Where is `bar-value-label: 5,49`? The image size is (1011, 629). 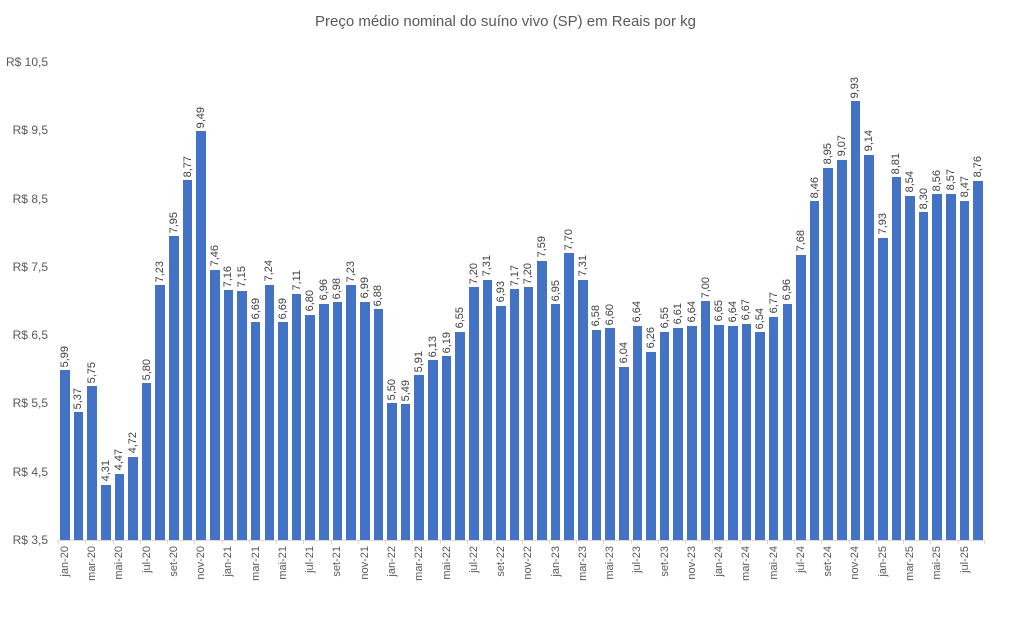 bar-value-label: 5,49 is located at coordinates (405, 390).